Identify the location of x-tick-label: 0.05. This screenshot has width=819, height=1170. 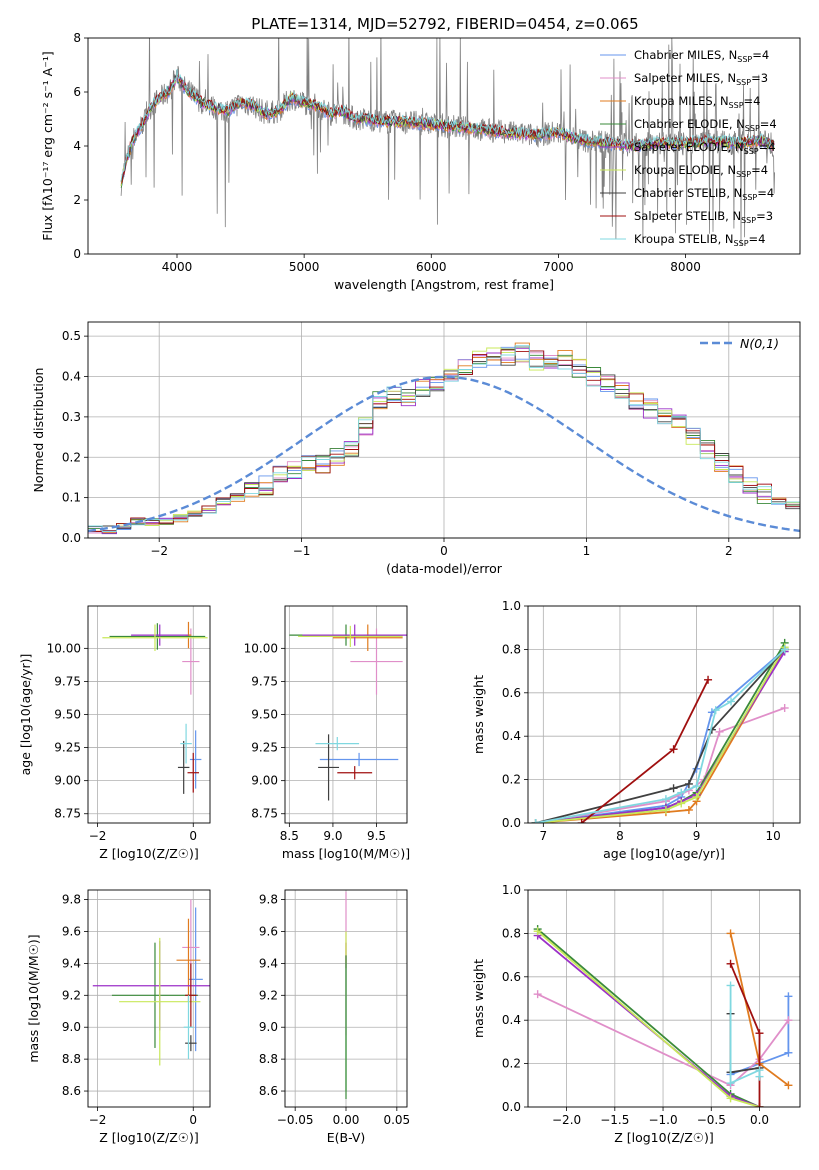
(396, 1120).